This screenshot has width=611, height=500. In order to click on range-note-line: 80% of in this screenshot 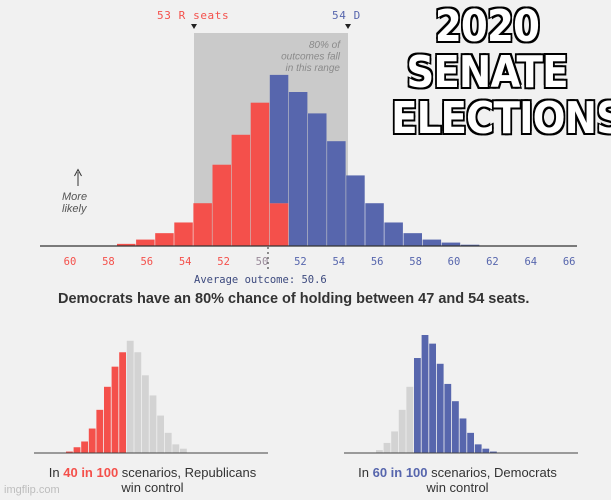, I will do `click(325, 45)`.